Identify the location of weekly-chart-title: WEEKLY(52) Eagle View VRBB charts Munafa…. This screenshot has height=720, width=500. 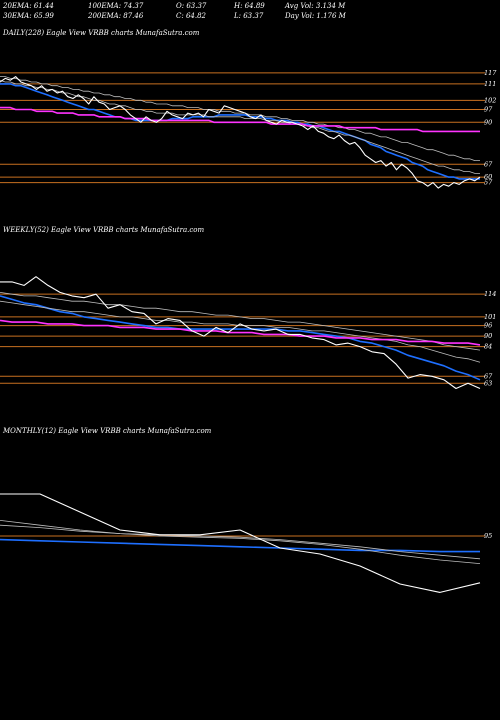
(104, 230).